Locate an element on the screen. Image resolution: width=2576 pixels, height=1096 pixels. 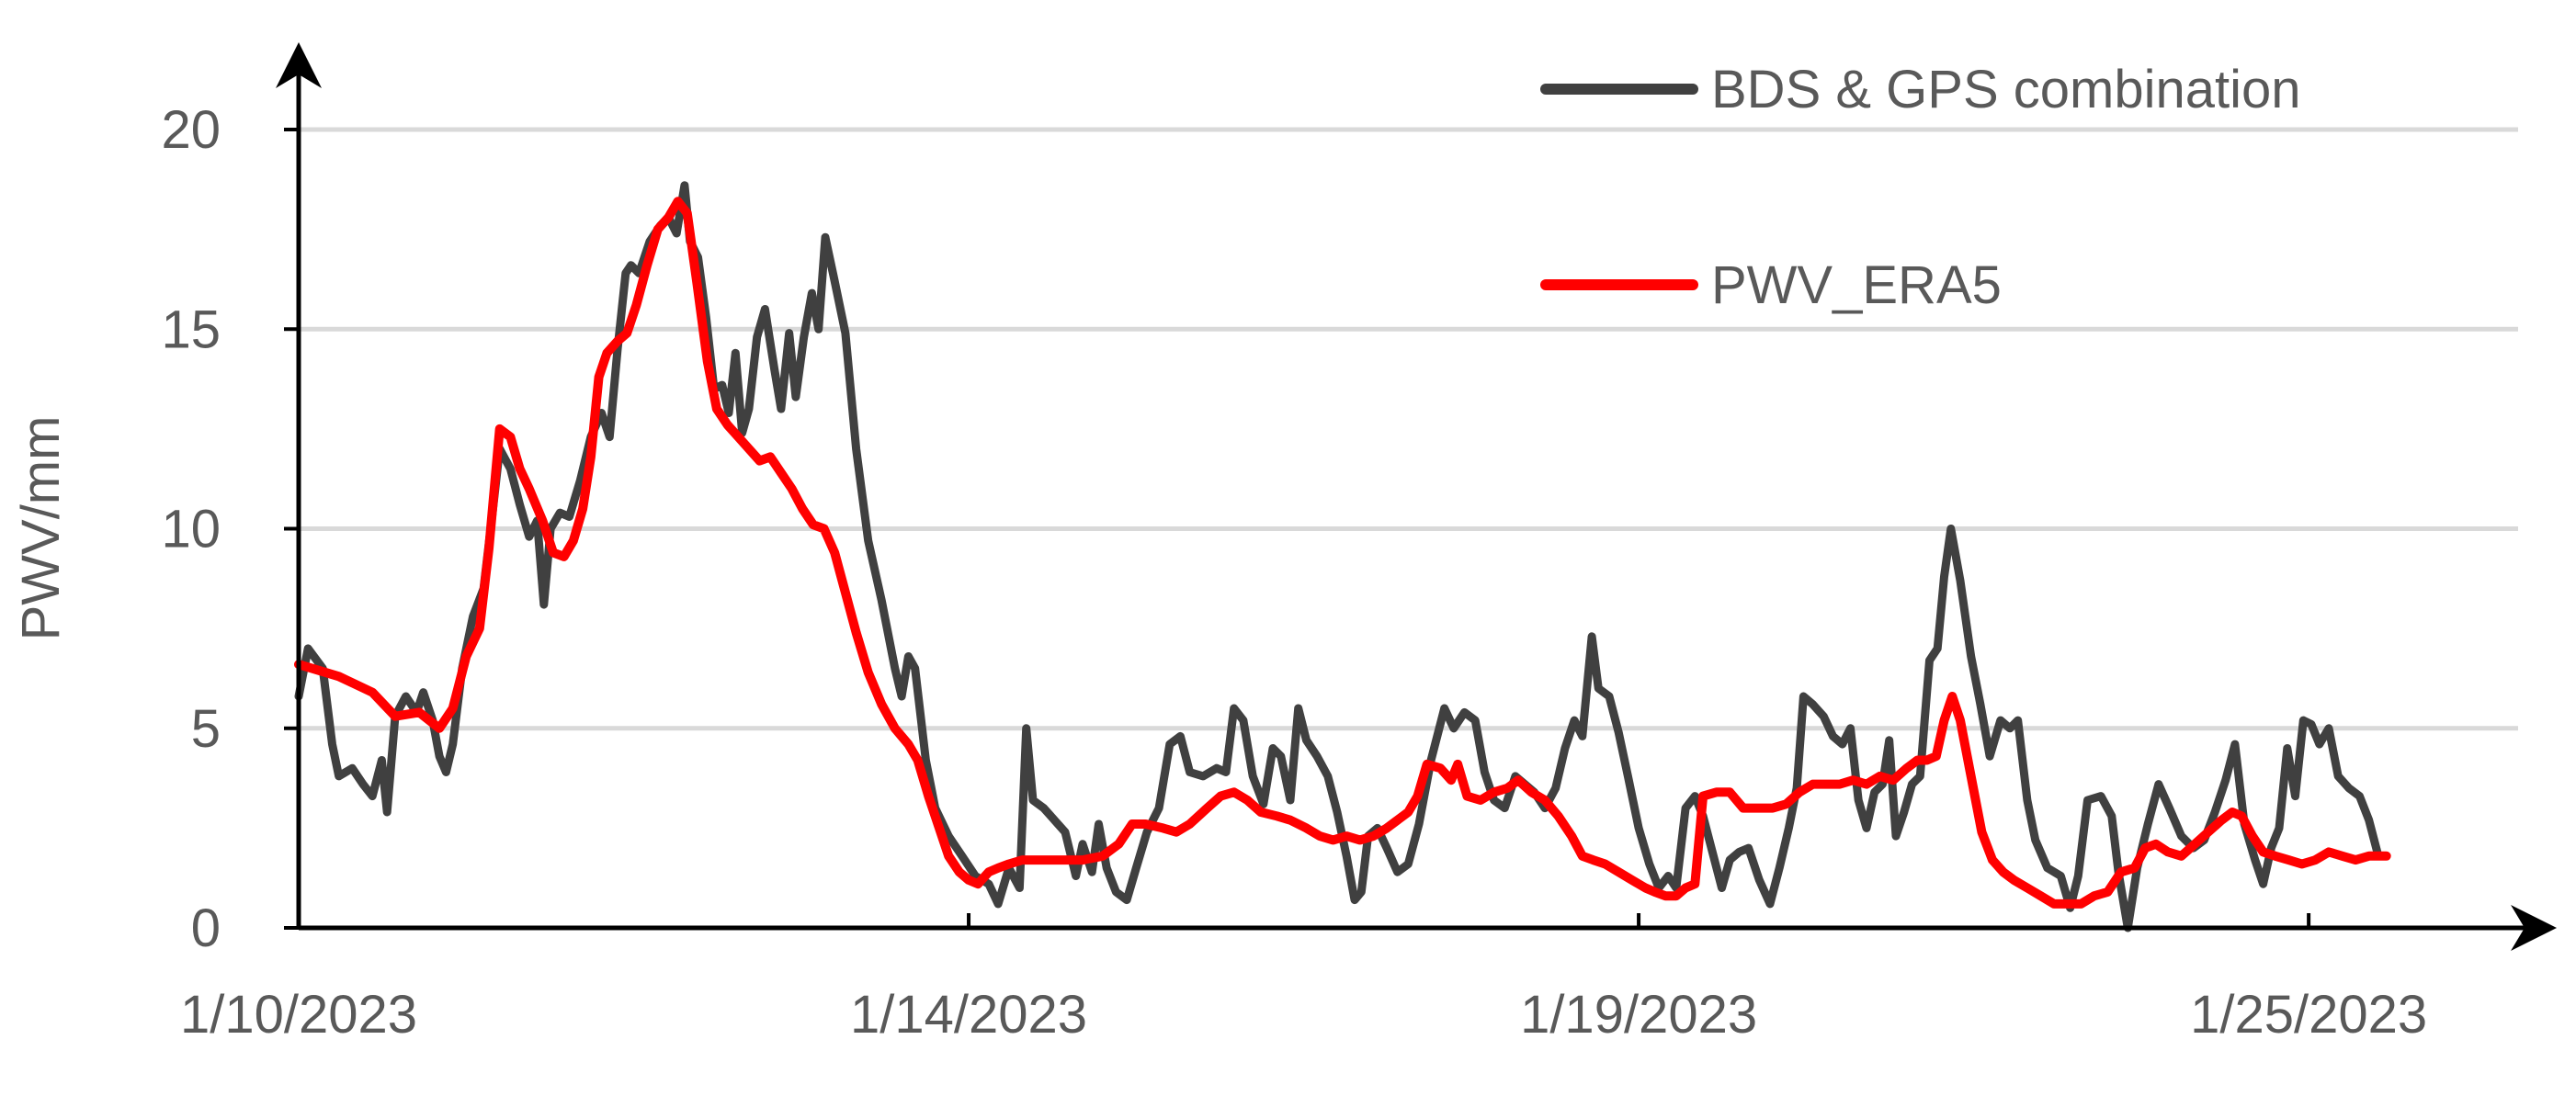
y-tick-label-5: 5 is located at coordinates (206, 729).